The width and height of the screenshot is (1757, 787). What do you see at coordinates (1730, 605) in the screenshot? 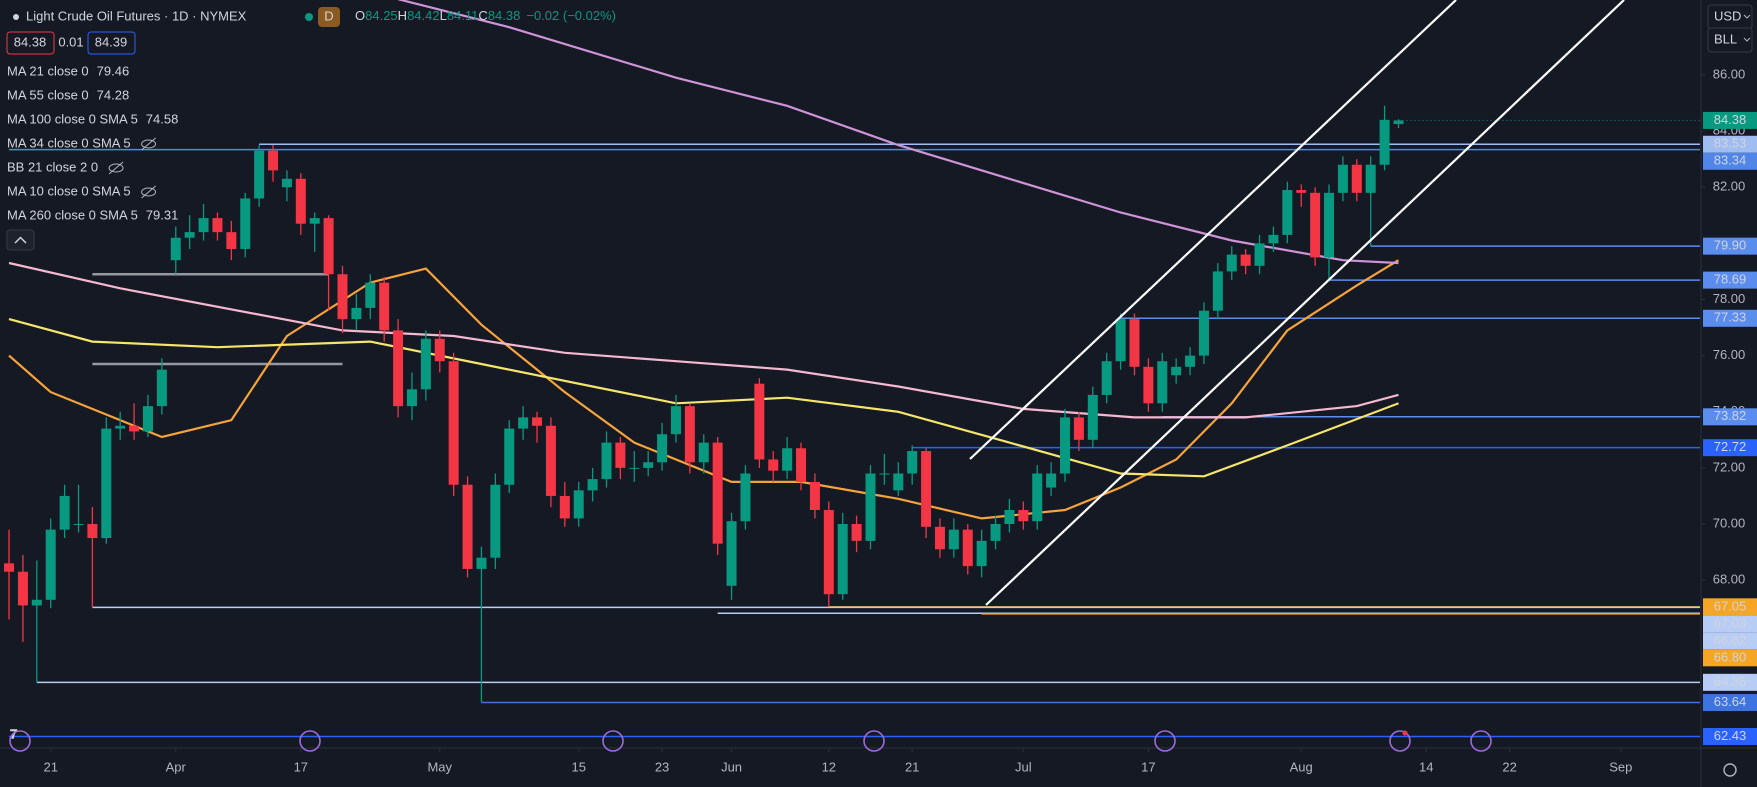
I see `level-label: 67.05` at bounding box center [1730, 605].